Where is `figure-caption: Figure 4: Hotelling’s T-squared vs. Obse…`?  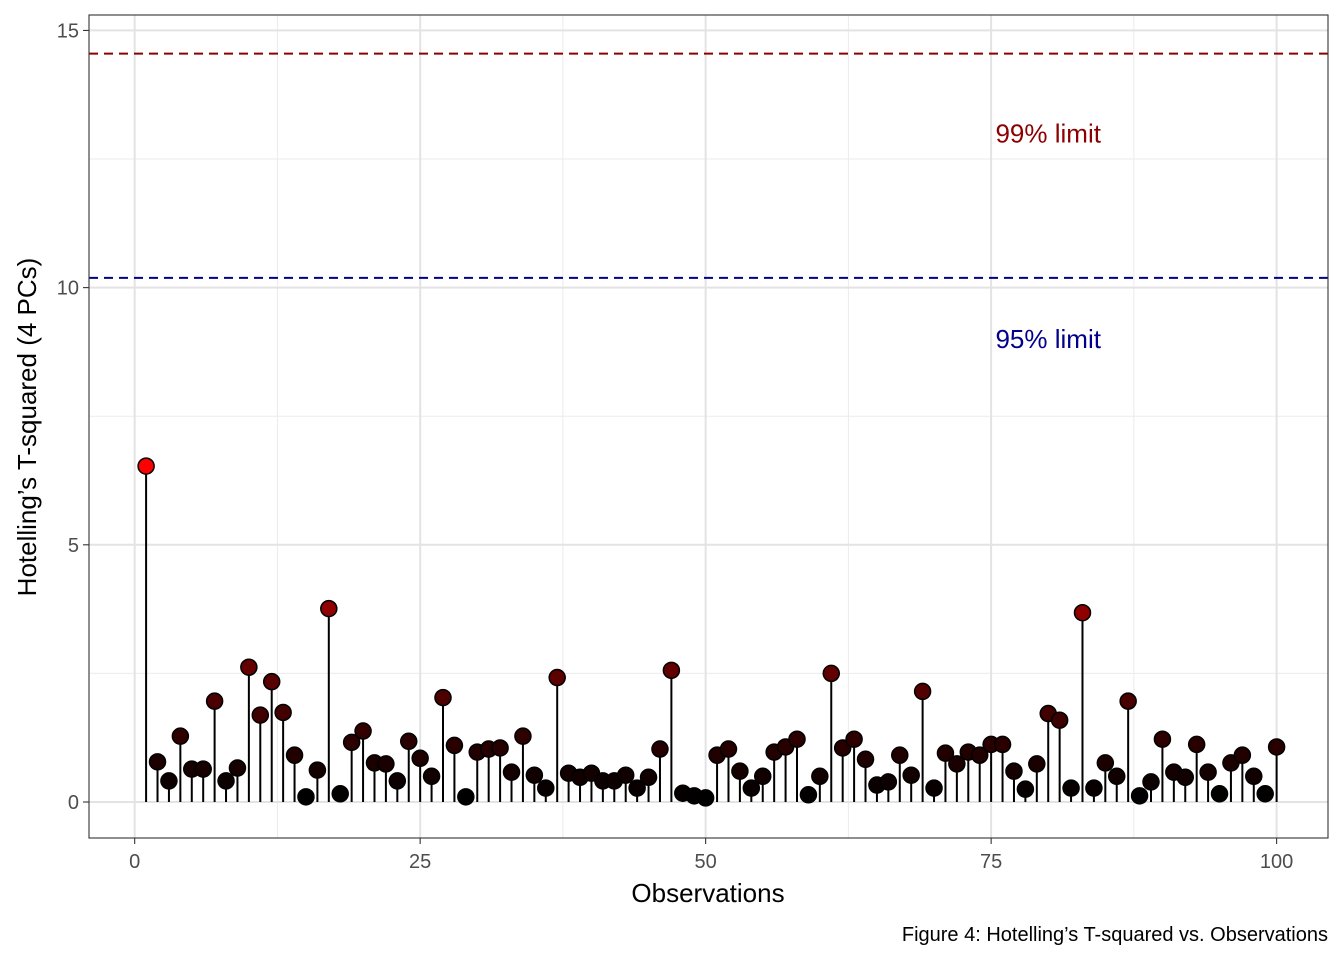 figure-caption: Figure 4: Hotelling’s T-squared vs. Obse… is located at coordinates (1115, 935).